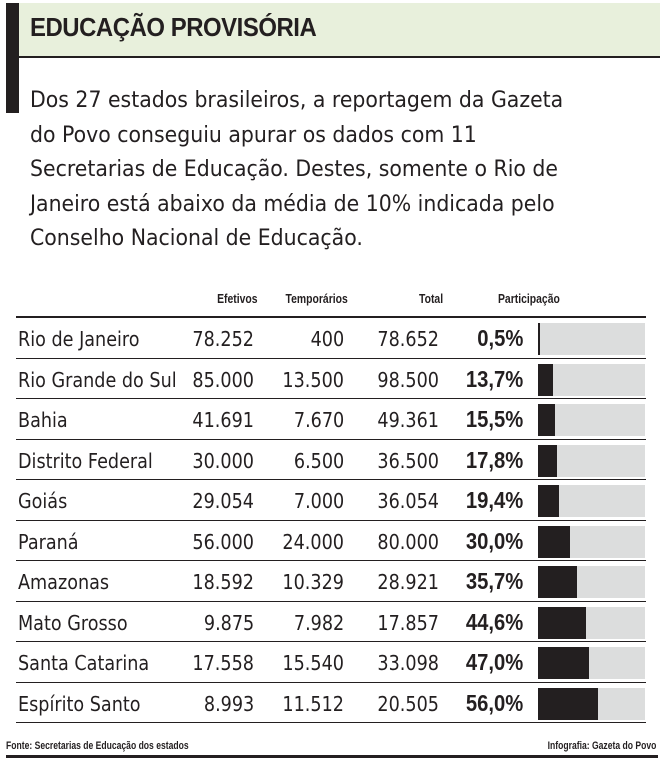 This screenshot has height=767, width=660. I want to click on table-row: Amazonas 18.592 10.329 28.921 35,7%, so click(331, 581).